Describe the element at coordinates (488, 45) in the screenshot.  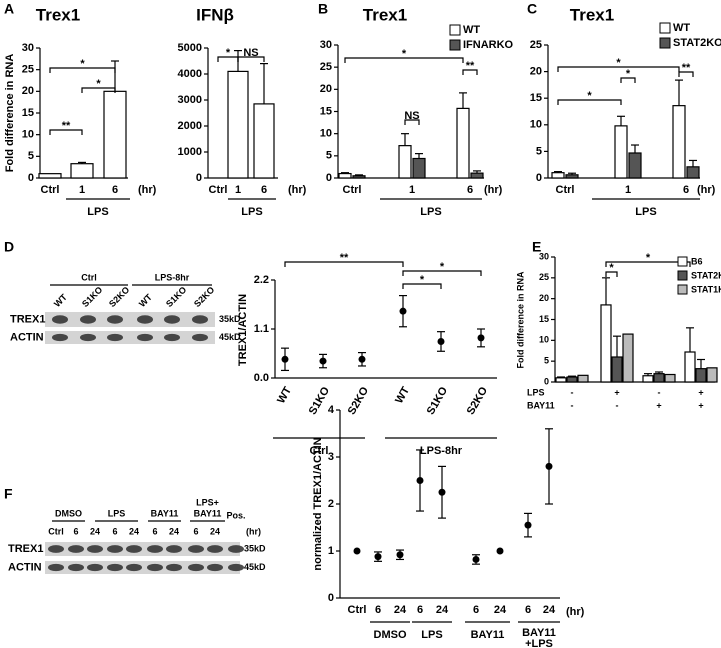
I see `legend-label: IFNARKO` at that location.